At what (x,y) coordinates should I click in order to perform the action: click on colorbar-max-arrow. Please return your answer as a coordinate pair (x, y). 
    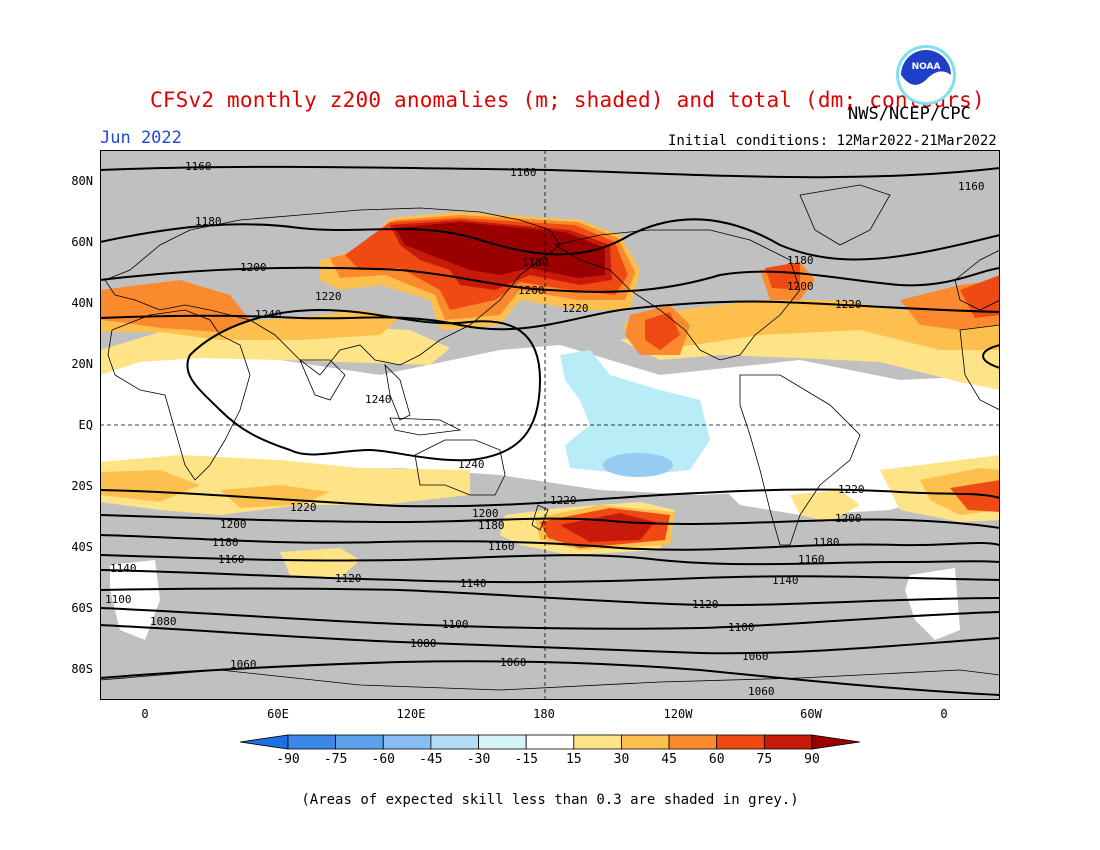
    Looking at the image, I should click on (835, 742).